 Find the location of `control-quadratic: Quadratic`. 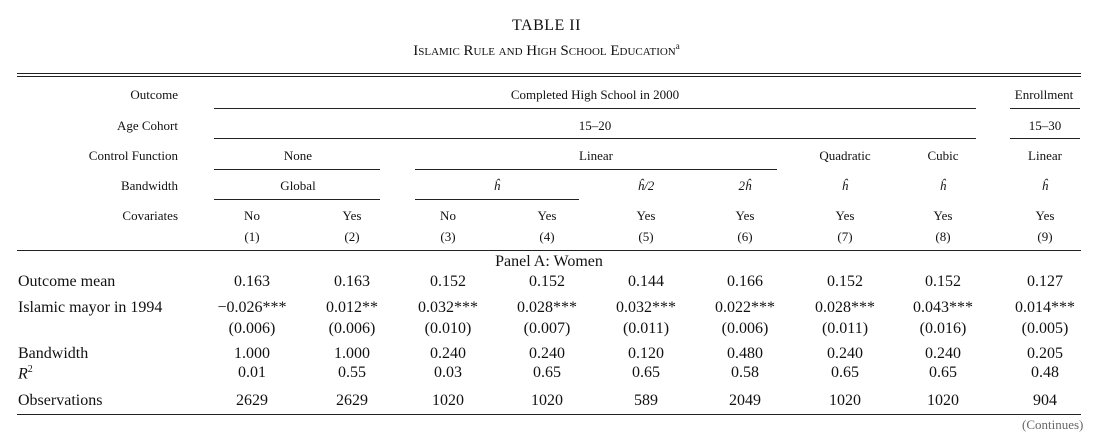

control-quadratic: Quadratic is located at coordinates (845, 155).